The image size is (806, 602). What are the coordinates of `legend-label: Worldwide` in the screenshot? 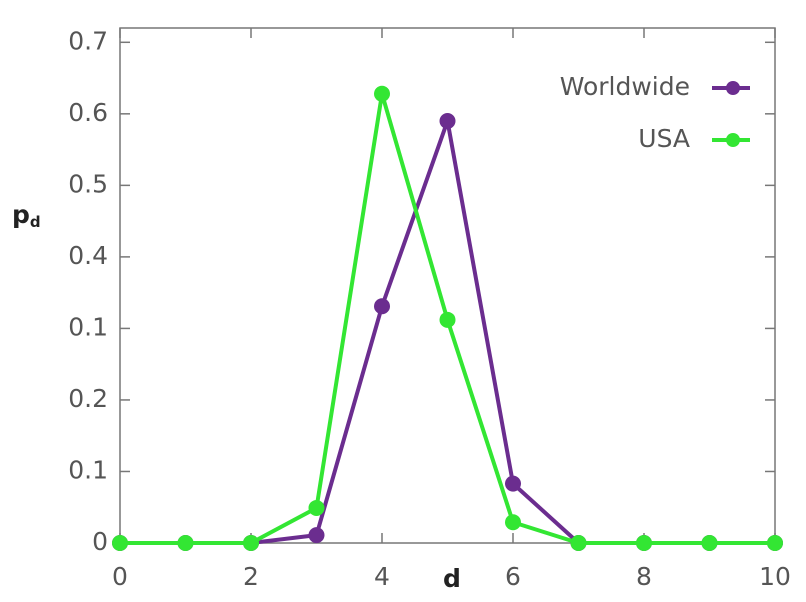 It's located at (625, 86).